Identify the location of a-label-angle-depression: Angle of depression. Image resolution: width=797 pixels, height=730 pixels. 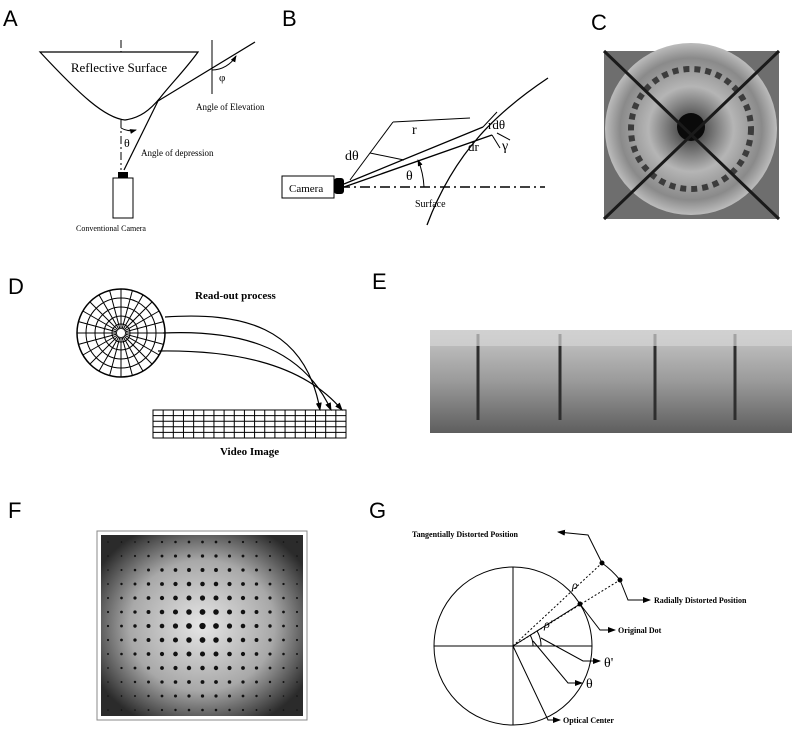
(177, 153).